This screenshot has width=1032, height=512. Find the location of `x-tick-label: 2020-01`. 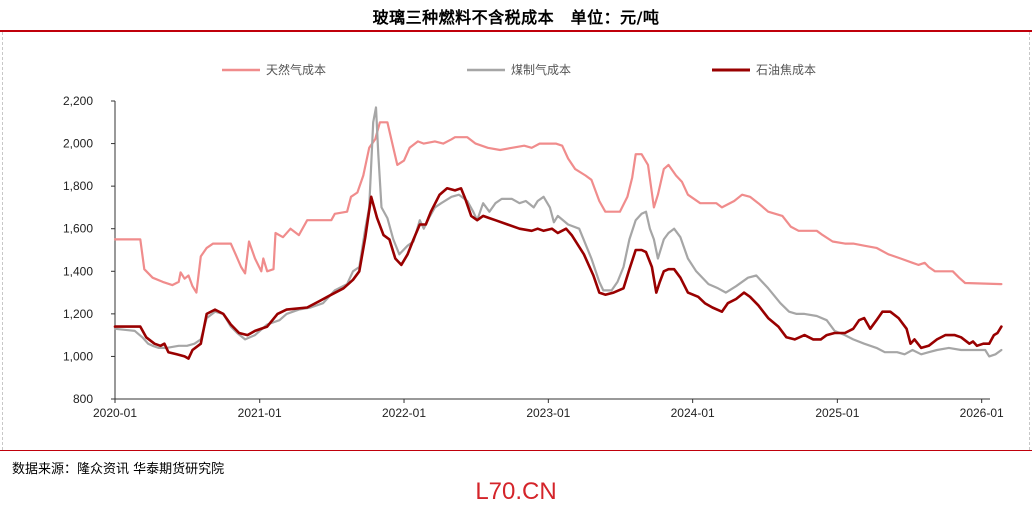

x-tick-label: 2020-01 is located at coordinates (115, 413).